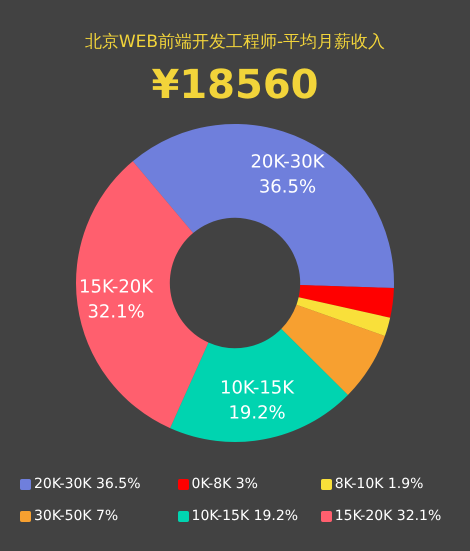 The width and height of the screenshot is (470, 551). I want to click on data-label: 32.1%, so click(116, 311).